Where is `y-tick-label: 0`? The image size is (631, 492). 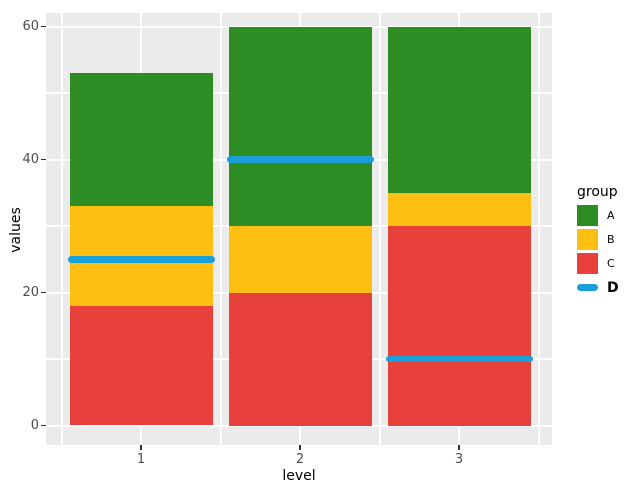
y-tick-label: 0 is located at coordinates (34, 425).